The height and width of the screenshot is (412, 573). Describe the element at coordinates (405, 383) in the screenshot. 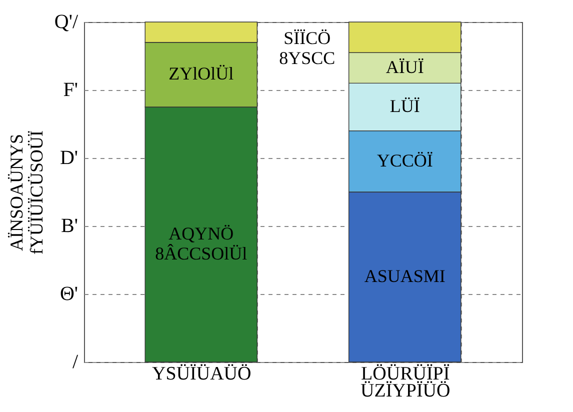

I see `x-tick-label: LÖÜRÜÏPÏ ÜZÏYPÏÜÖ` at that location.